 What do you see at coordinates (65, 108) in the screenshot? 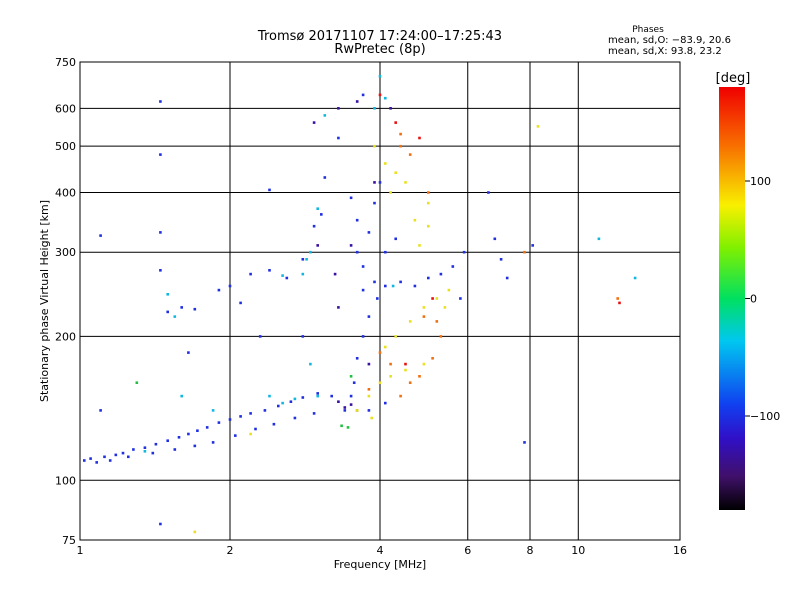
I see `y-tick-label: 600` at bounding box center [65, 108].